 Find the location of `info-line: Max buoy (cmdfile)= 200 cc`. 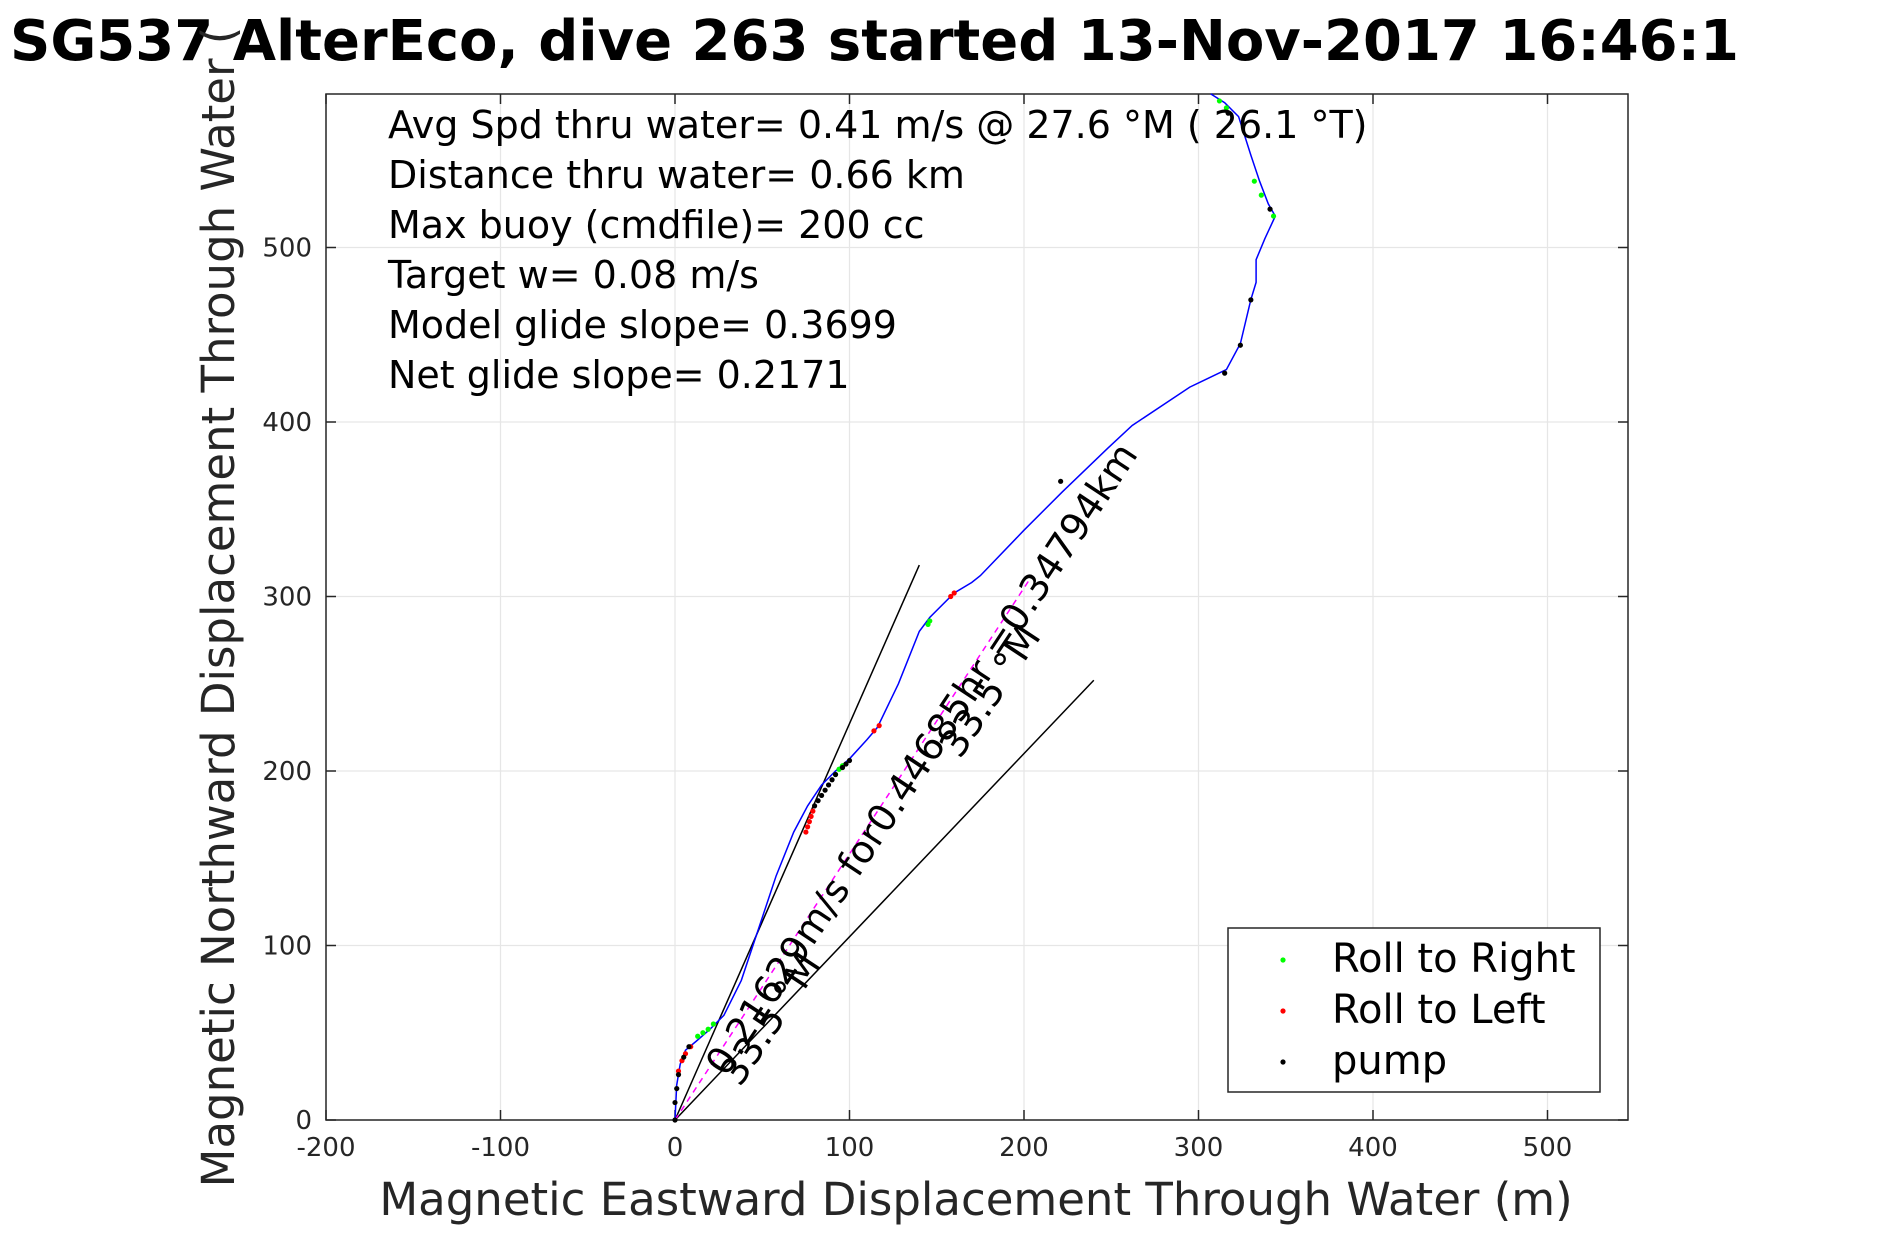

info-line: Max buoy (cmdfile)= 200 cc is located at coordinates (656, 225).